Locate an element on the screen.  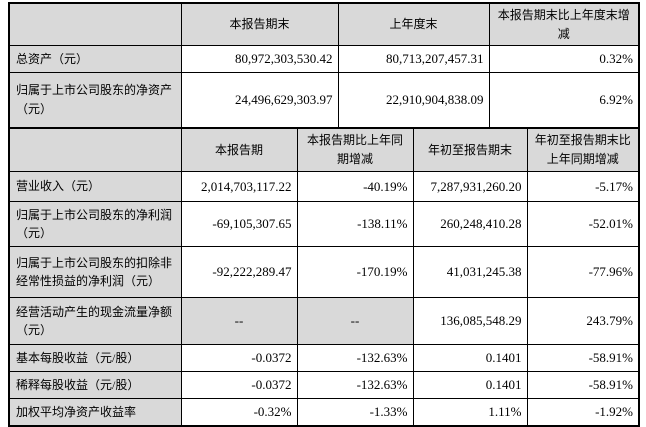
cell-value: -92,222,289.47 is located at coordinates (239, 272).